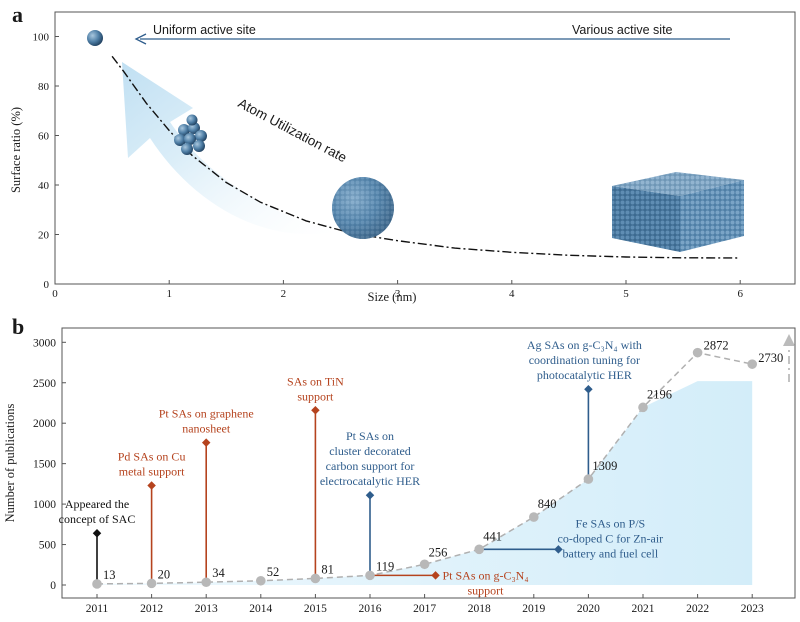 The width and height of the screenshot is (800, 622). I want to click on event-label: metal support, so click(152, 471).